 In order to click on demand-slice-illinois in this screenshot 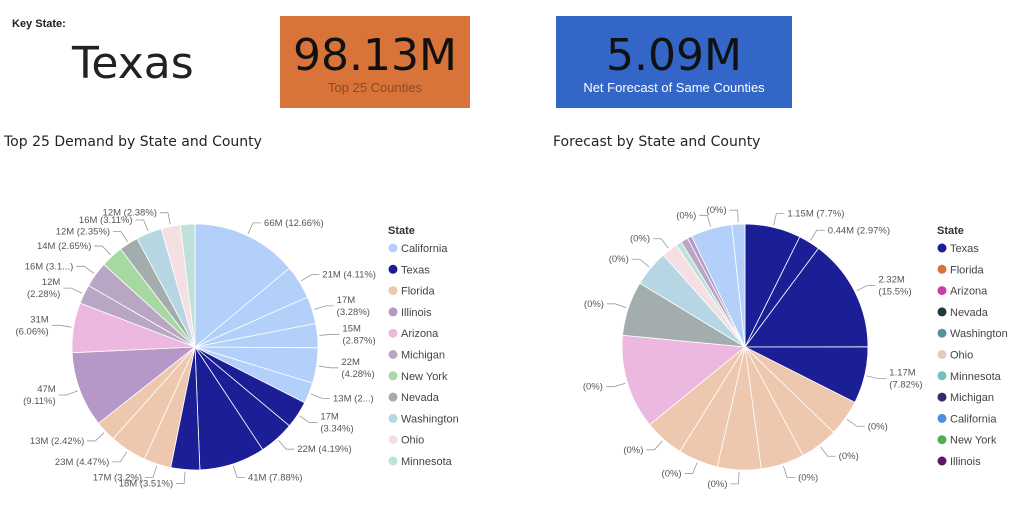, I will do `click(134, 385)`.